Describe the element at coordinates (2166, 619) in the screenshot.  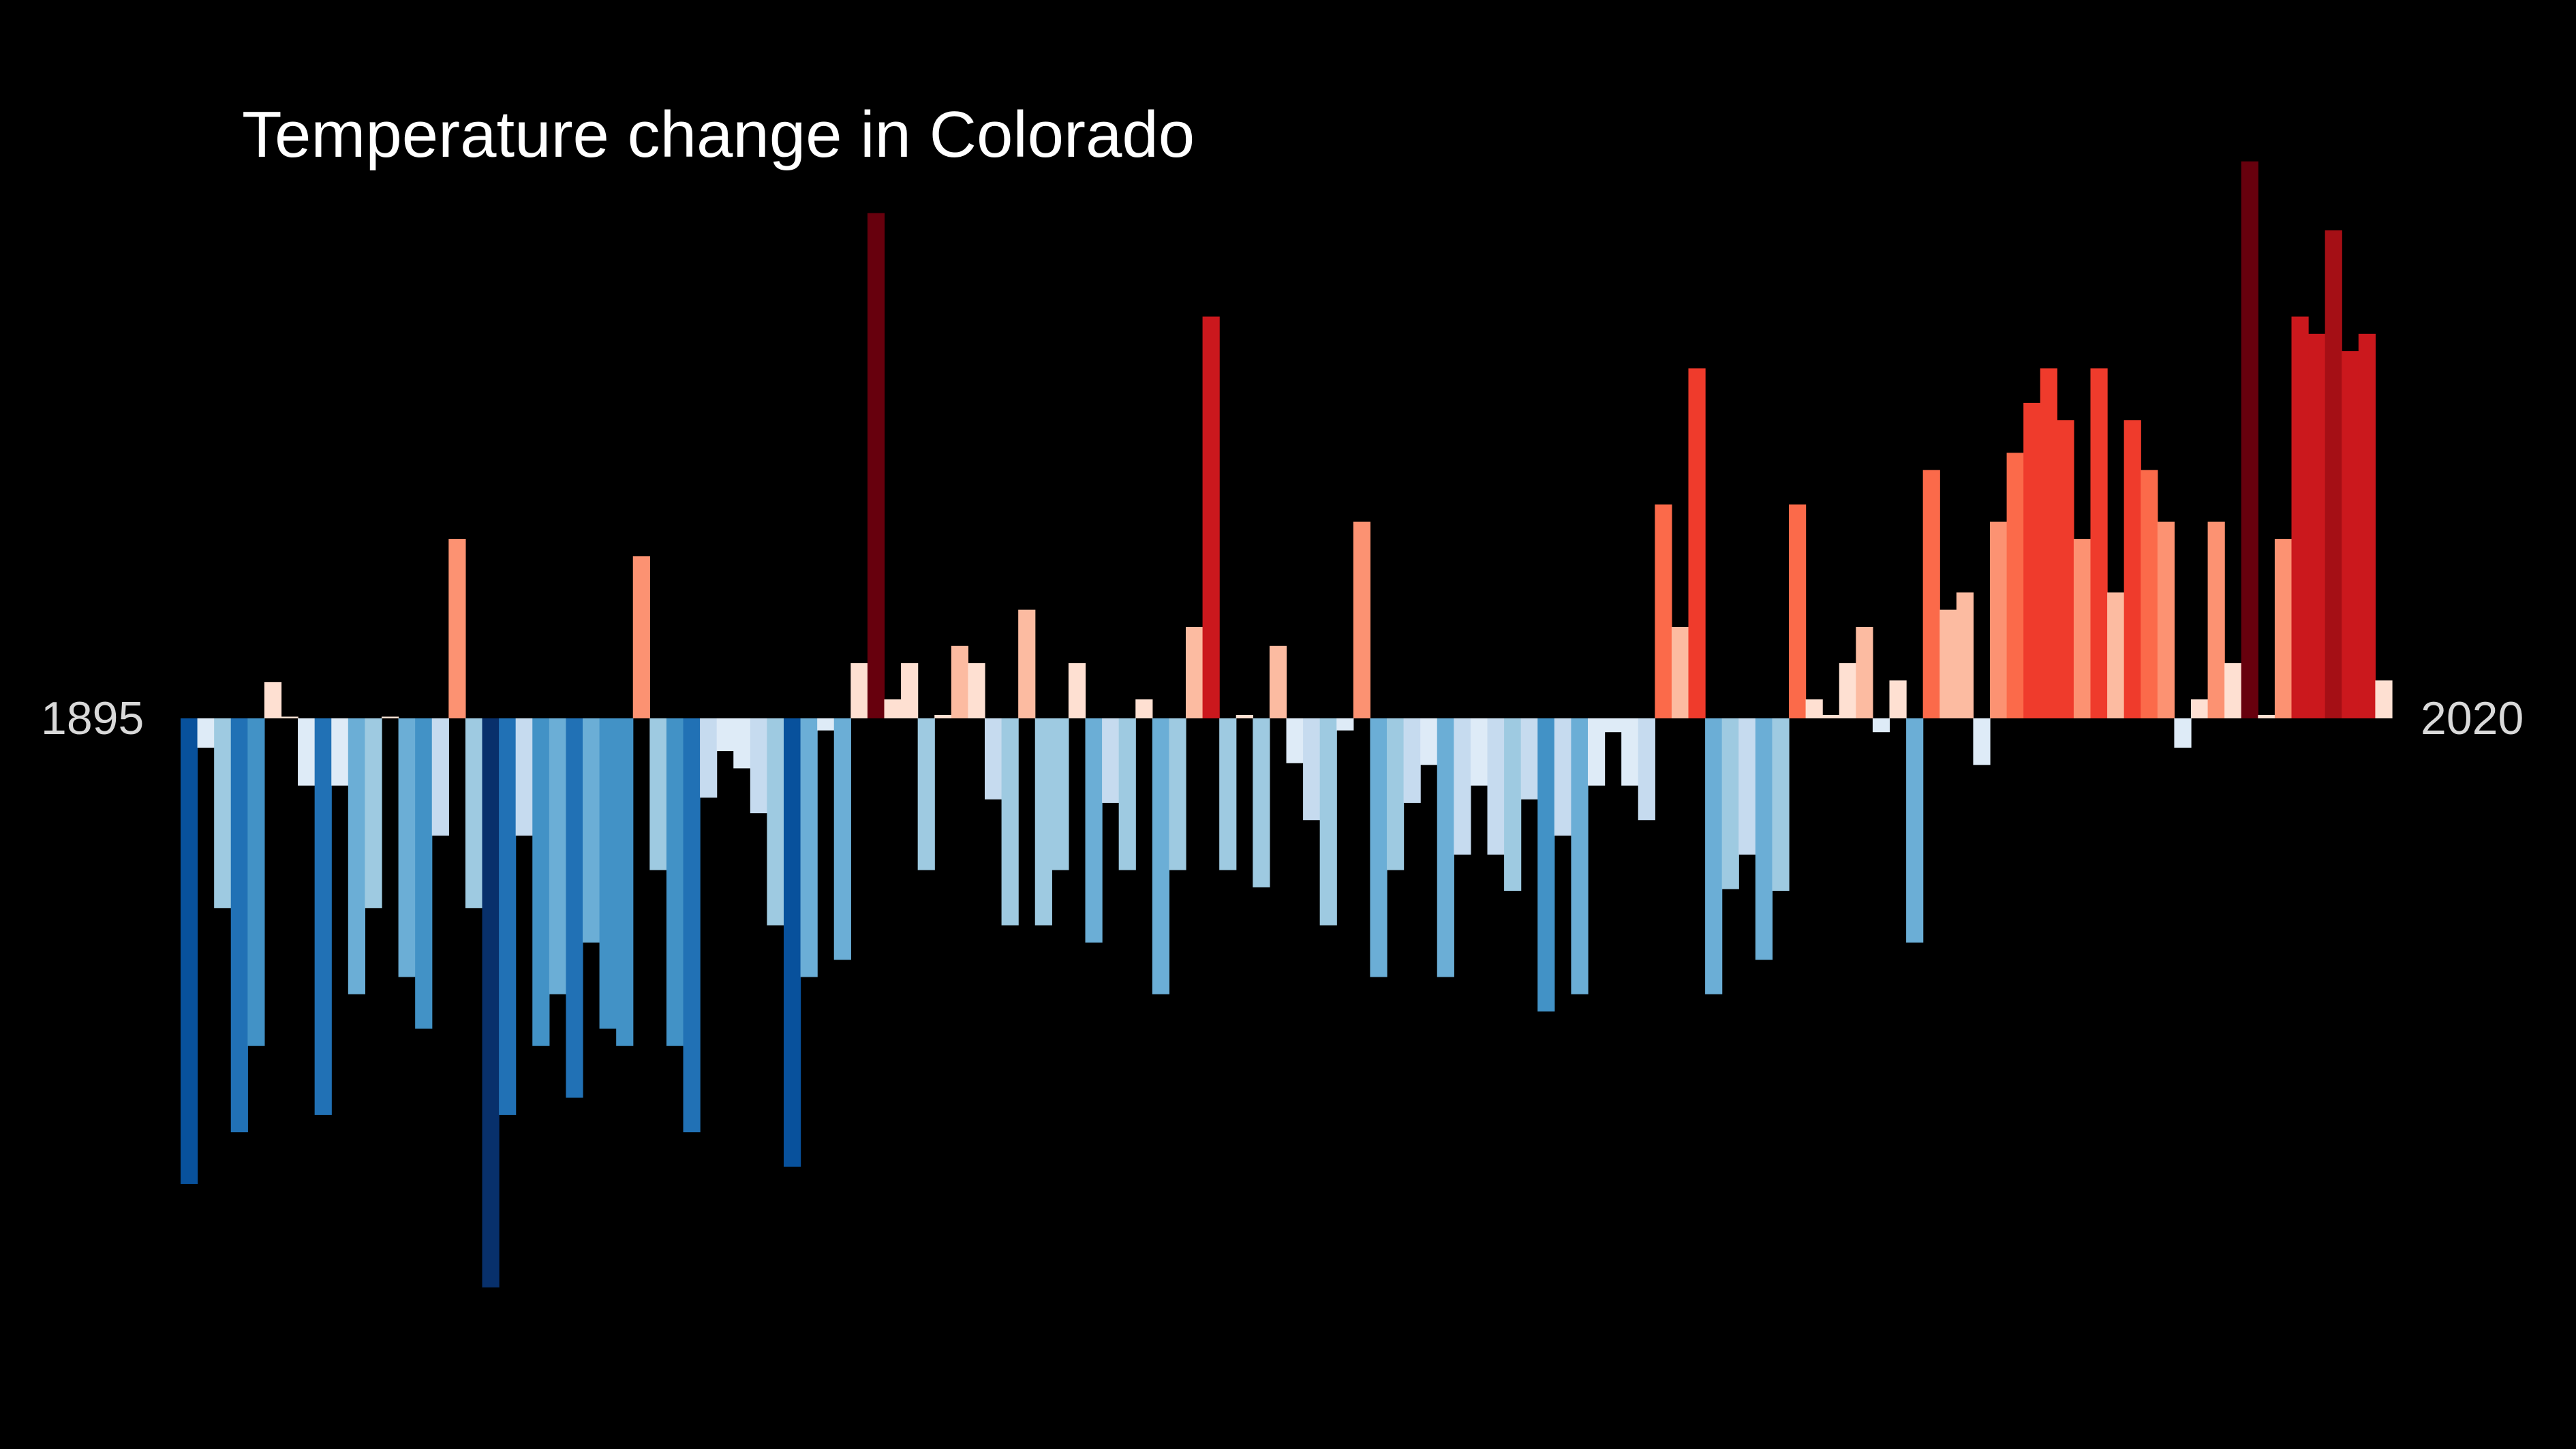
I see `bar-2013` at that location.